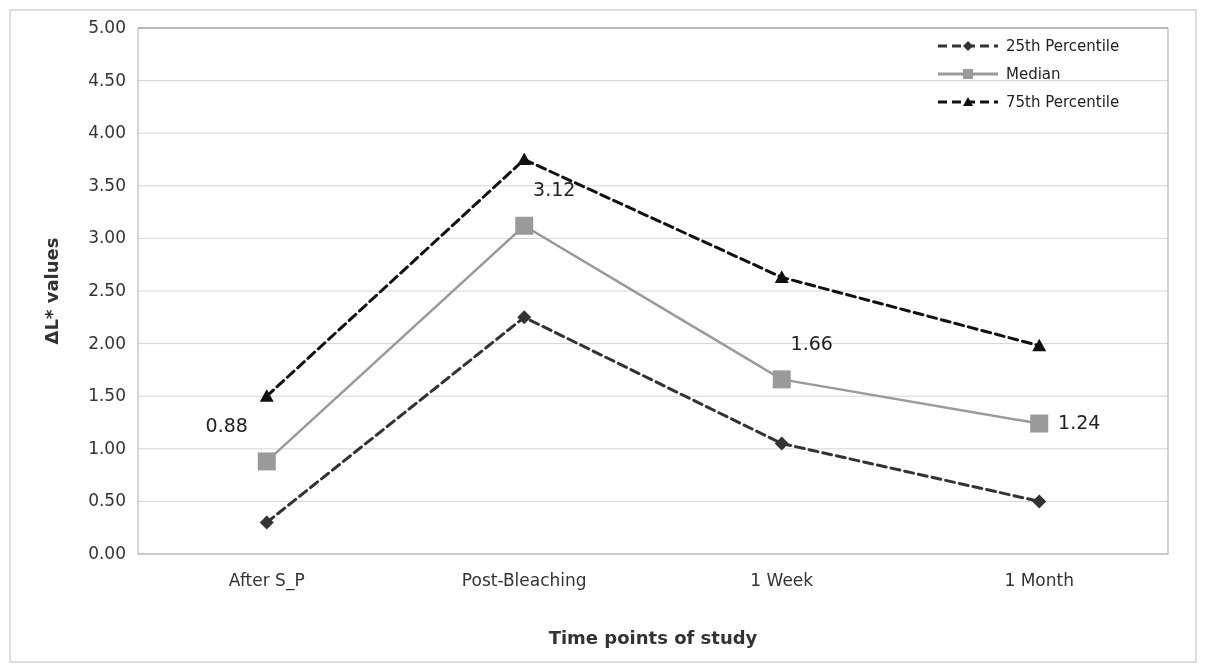  I want to click on legend-label: 75th Percentile, so click(1063, 101).